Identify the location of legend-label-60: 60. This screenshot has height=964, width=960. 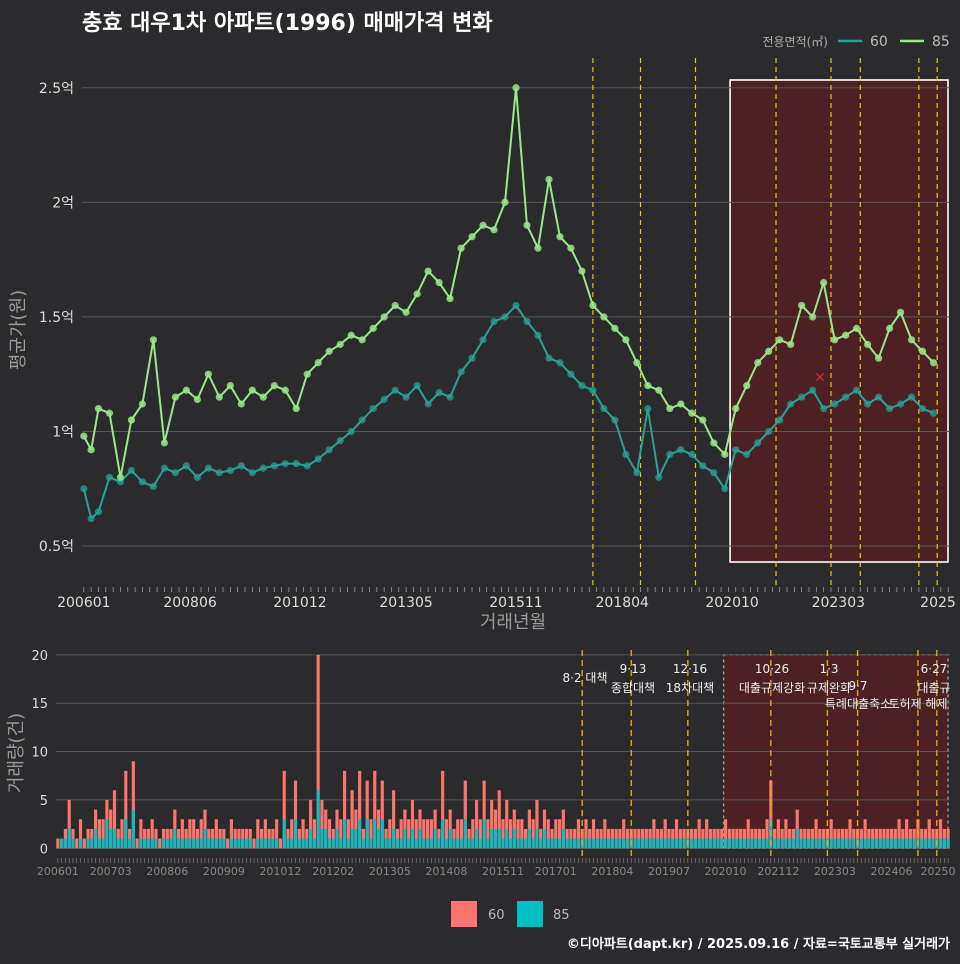
(879, 42).